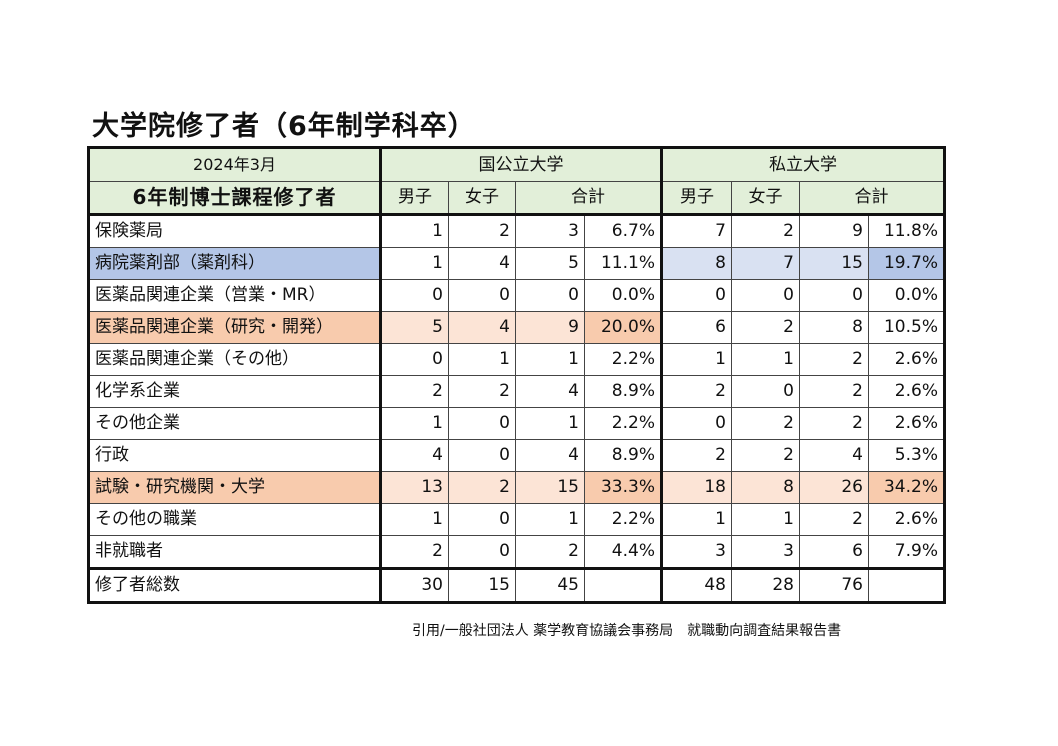  What do you see at coordinates (235, 327) in the screenshot?
I see `row-label: 医薬品関連企業（研究・開発）` at bounding box center [235, 327].